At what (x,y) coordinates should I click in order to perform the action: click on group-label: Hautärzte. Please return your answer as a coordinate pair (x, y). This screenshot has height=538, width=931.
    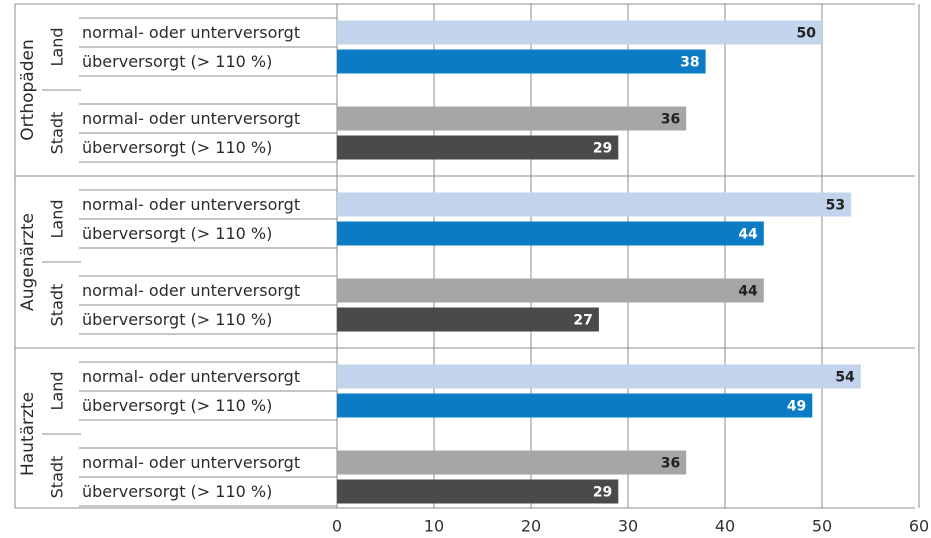
    Looking at the image, I should click on (28, 434).